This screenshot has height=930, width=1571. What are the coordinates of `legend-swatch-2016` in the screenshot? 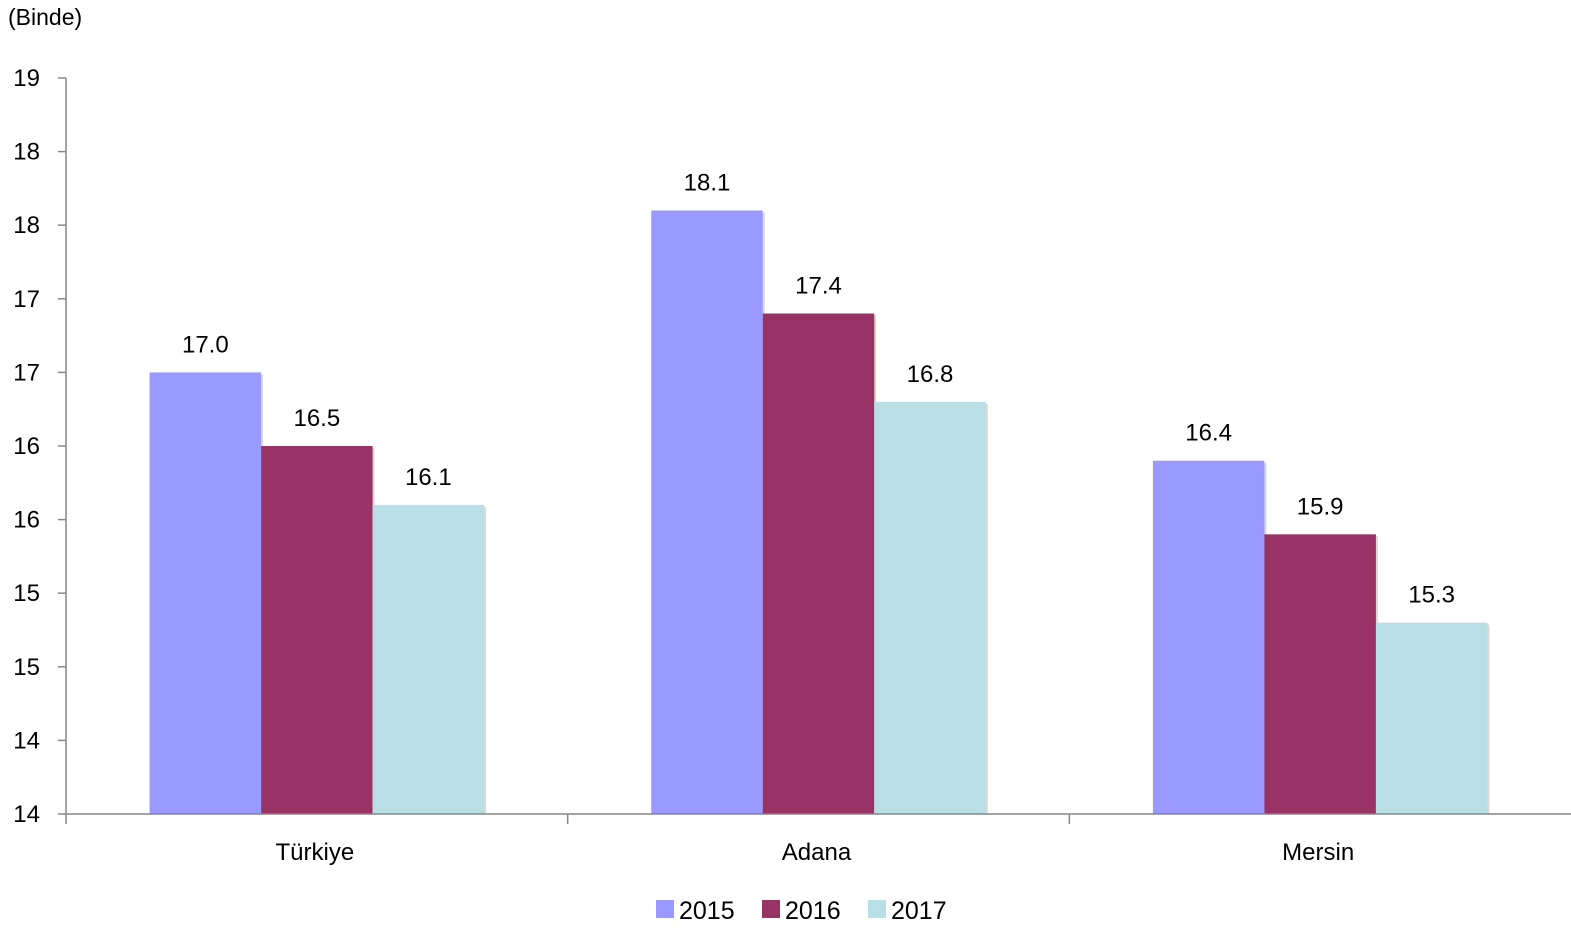 It's located at (771, 909).